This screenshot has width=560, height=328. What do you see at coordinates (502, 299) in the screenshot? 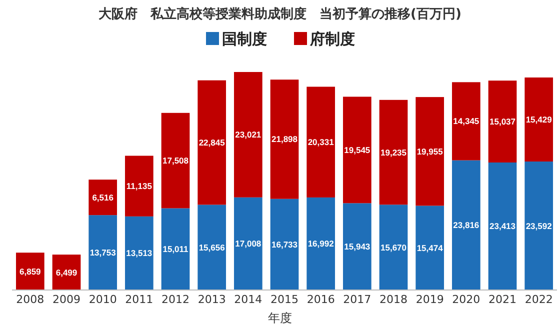
I see `x-tick-label: 2021` at bounding box center [502, 299].